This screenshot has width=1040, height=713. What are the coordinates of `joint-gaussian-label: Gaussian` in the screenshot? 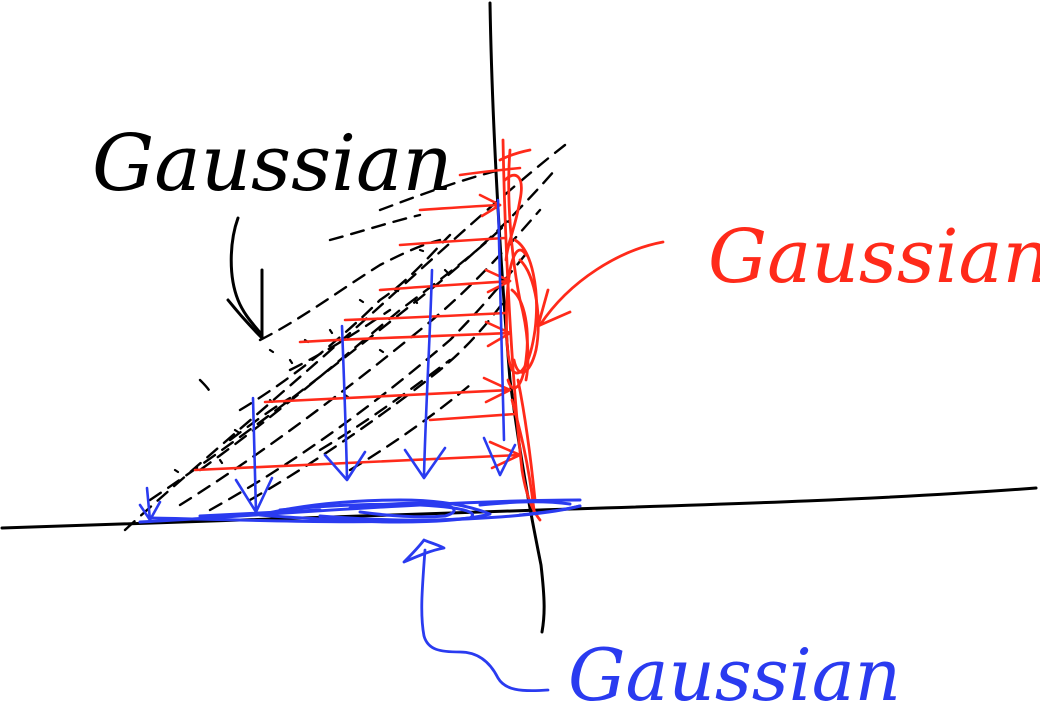 It's located at (272, 164).